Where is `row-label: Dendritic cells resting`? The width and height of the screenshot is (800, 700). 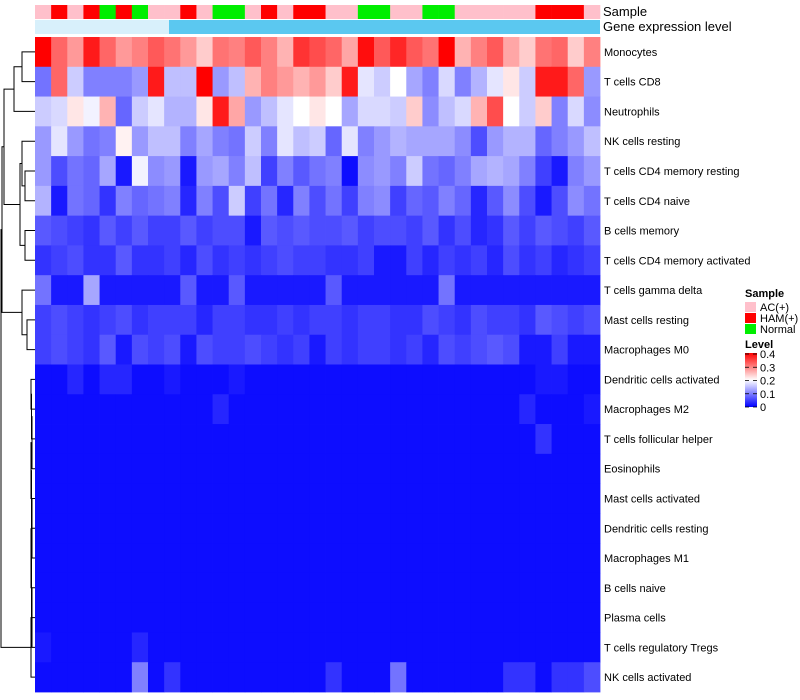 row-label: Dendritic cells resting is located at coordinates (656, 529).